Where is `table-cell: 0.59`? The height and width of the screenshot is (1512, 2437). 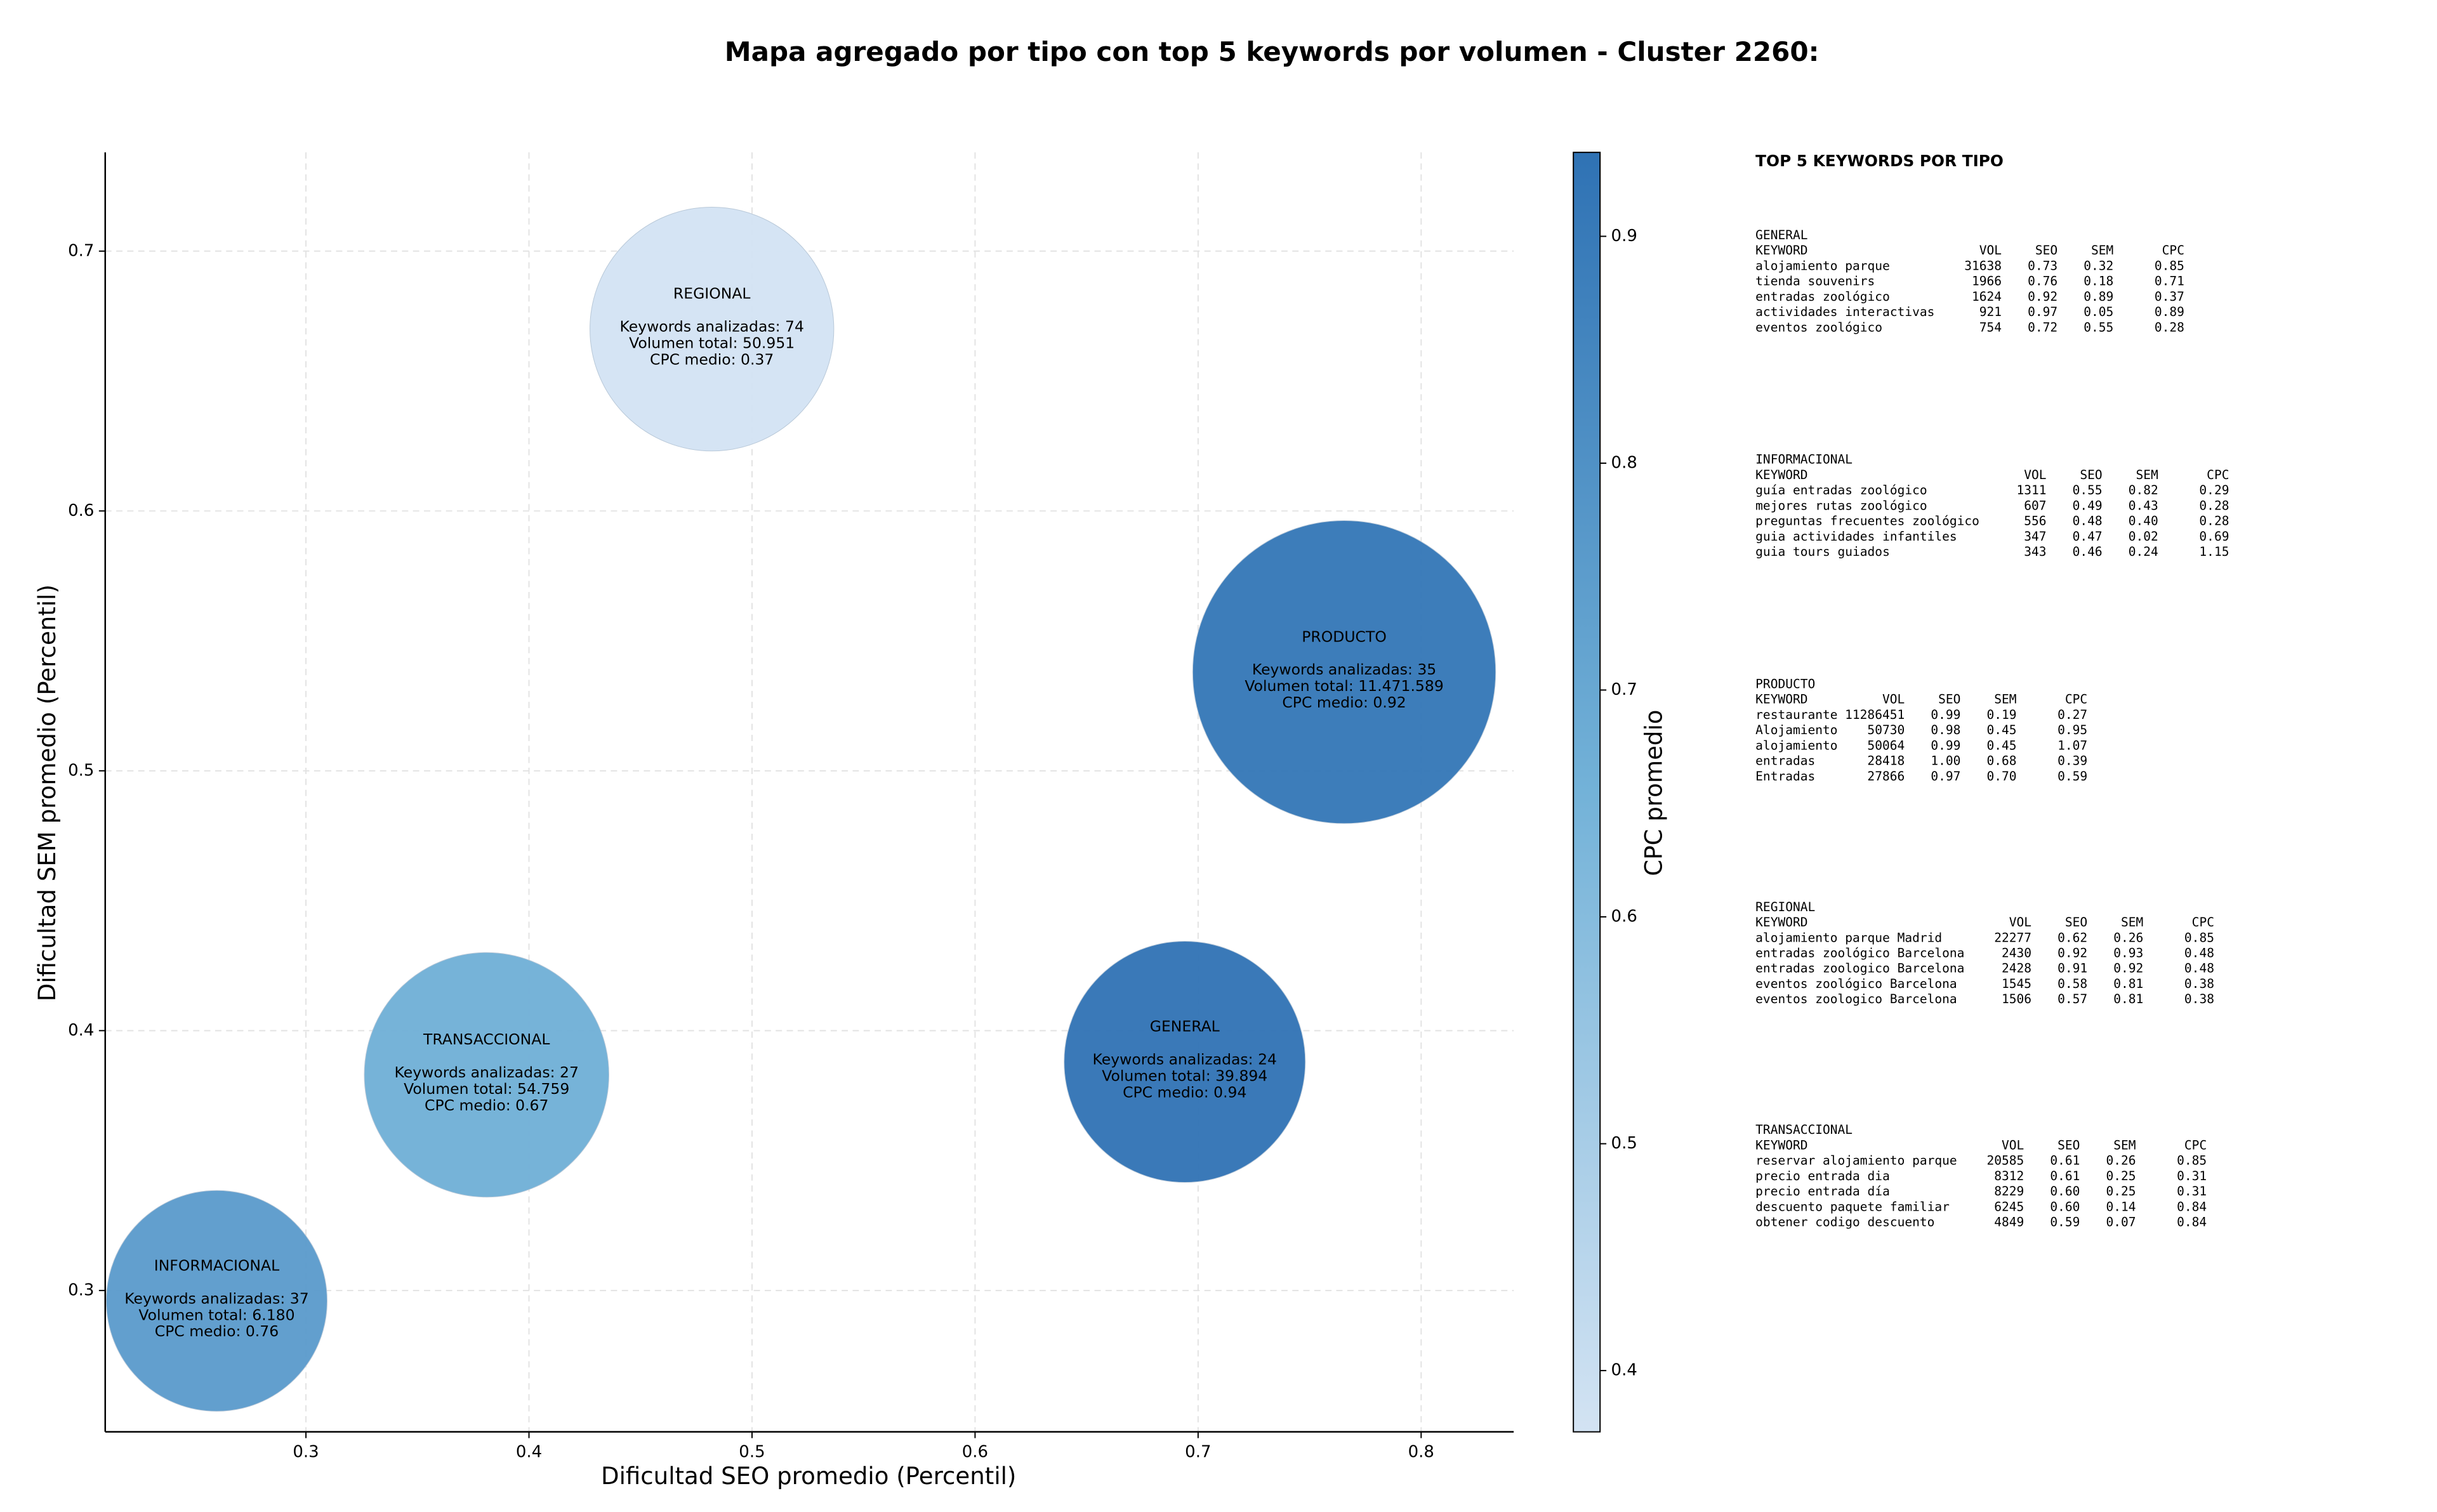
table-cell: 0.59 is located at coordinates (2072, 777).